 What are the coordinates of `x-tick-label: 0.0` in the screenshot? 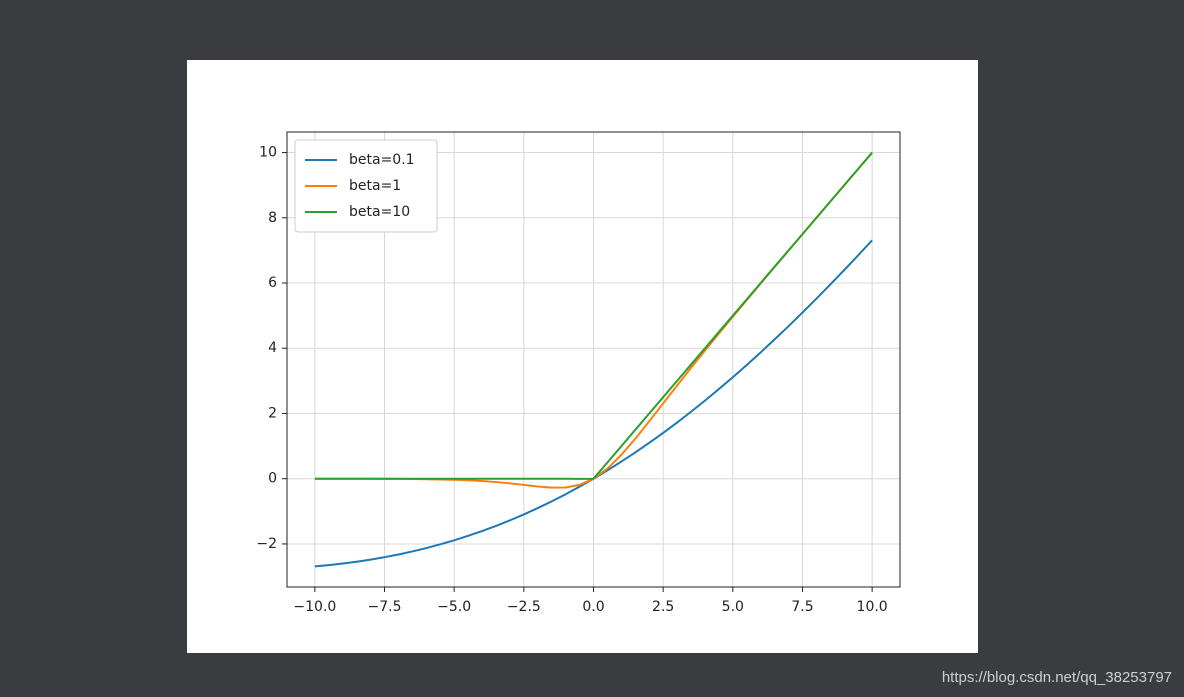 It's located at (593, 607).